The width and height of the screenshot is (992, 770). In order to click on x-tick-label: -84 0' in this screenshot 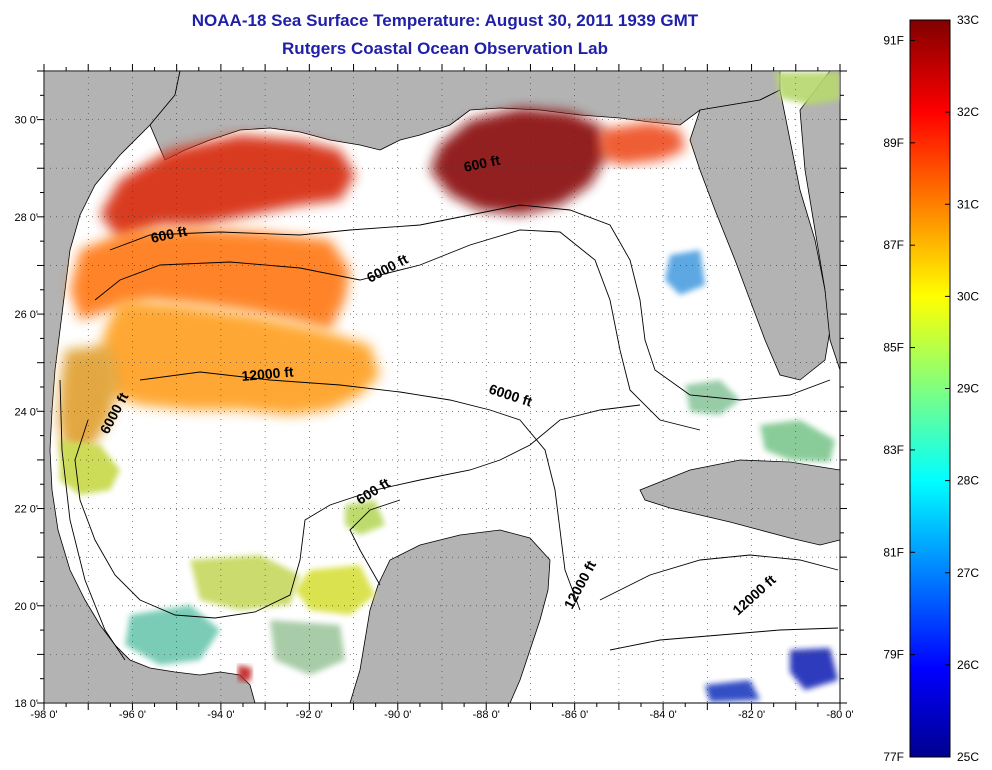, I will do `click(663, 715)`.